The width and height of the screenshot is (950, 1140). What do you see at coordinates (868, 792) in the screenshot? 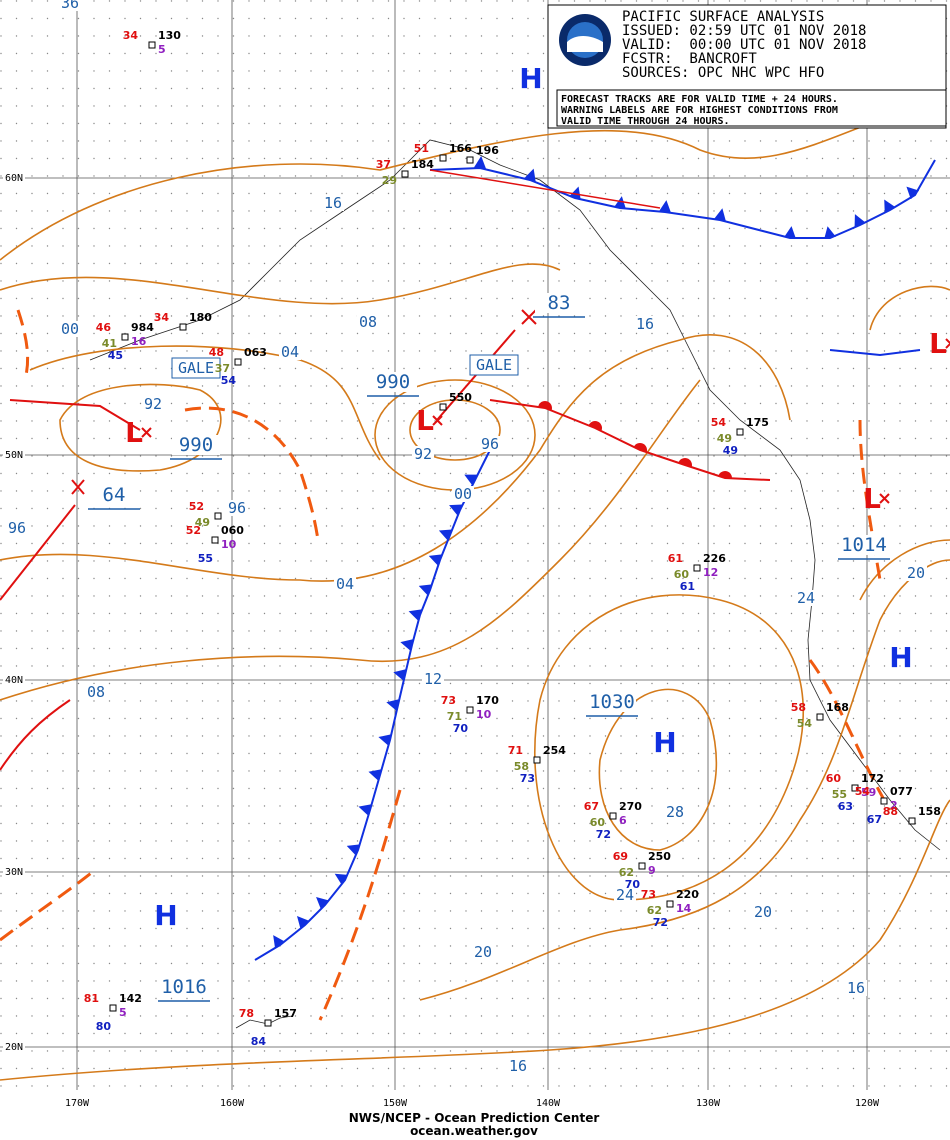
I see `station-value: 59` at bounding box center [868, 792].